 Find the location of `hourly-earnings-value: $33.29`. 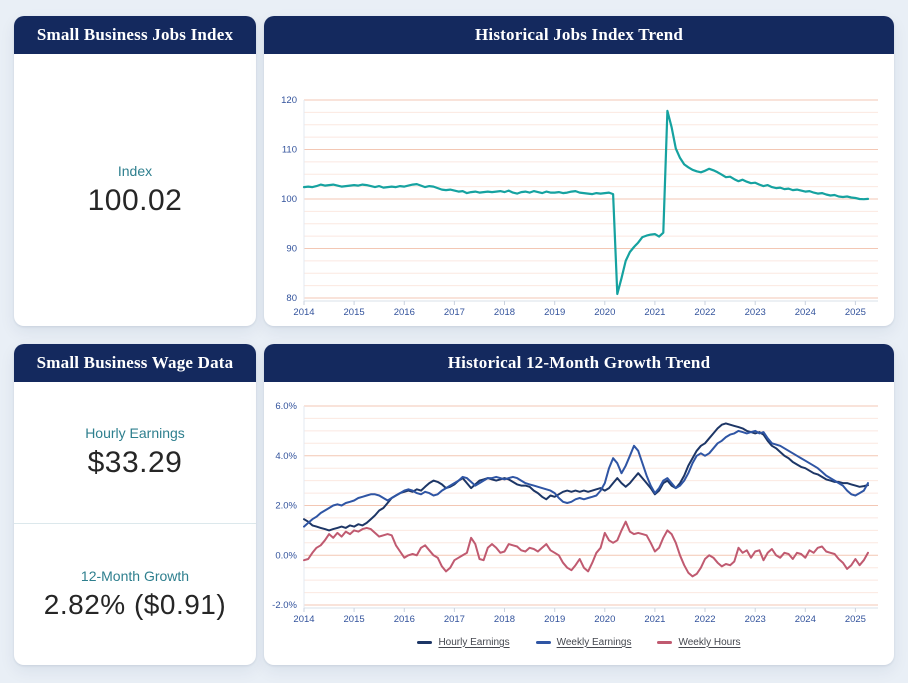

hourly-earnings-value: $33.29 is located at coordinates (135, 462).